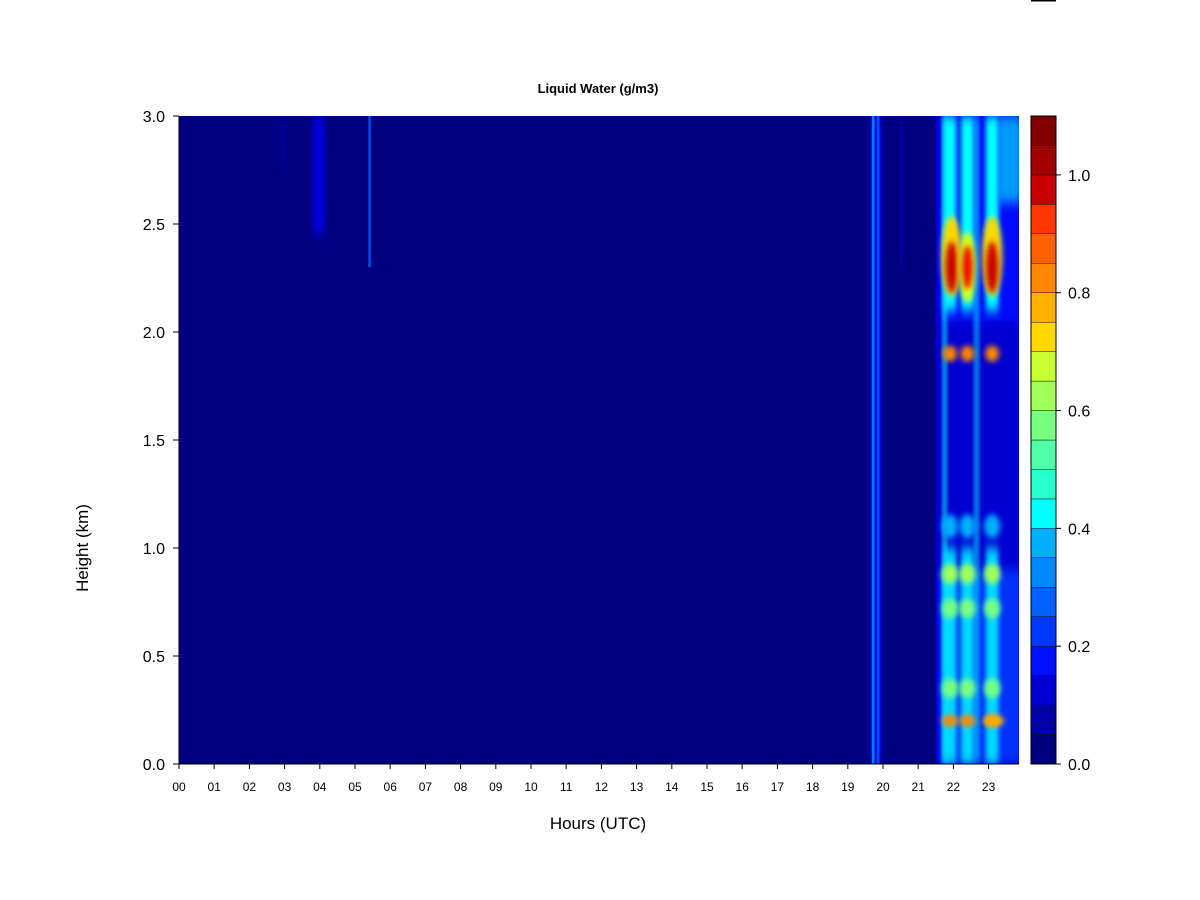 The image size is (1200, 900). I want to click on x-tick-label: 15, so click(707, 787).